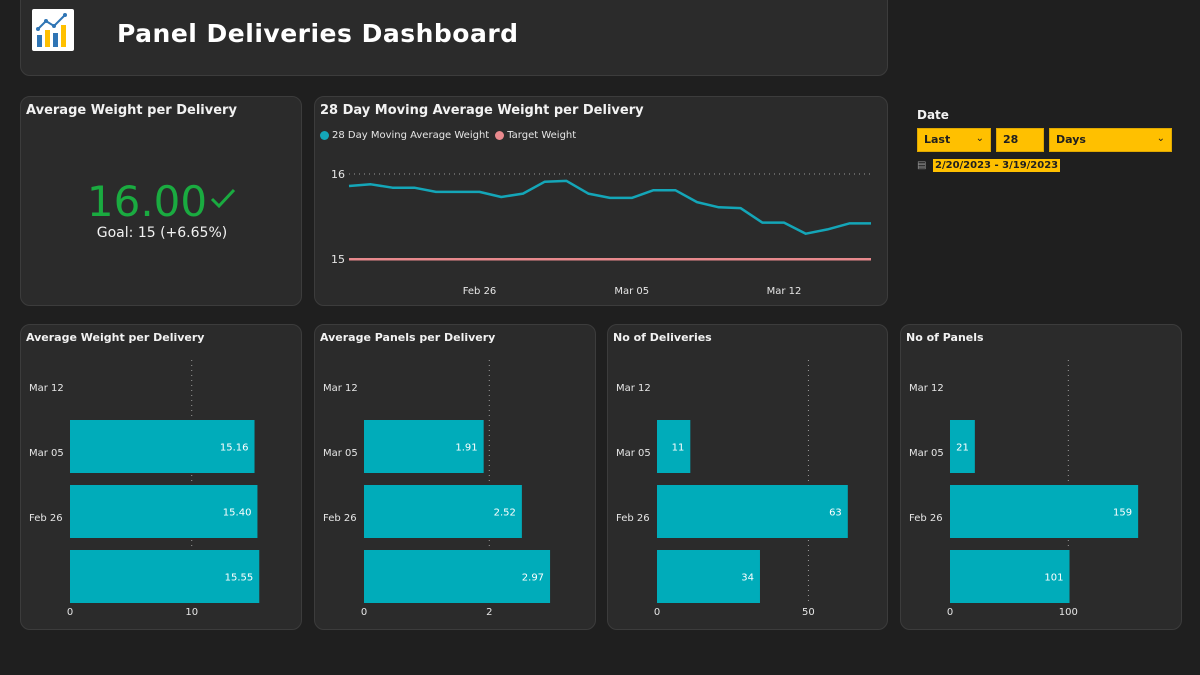  What do you see at coordinates (338, 174) in the screenshot?
I see `y-tick-label: 16` at bounding box center [338, 174].